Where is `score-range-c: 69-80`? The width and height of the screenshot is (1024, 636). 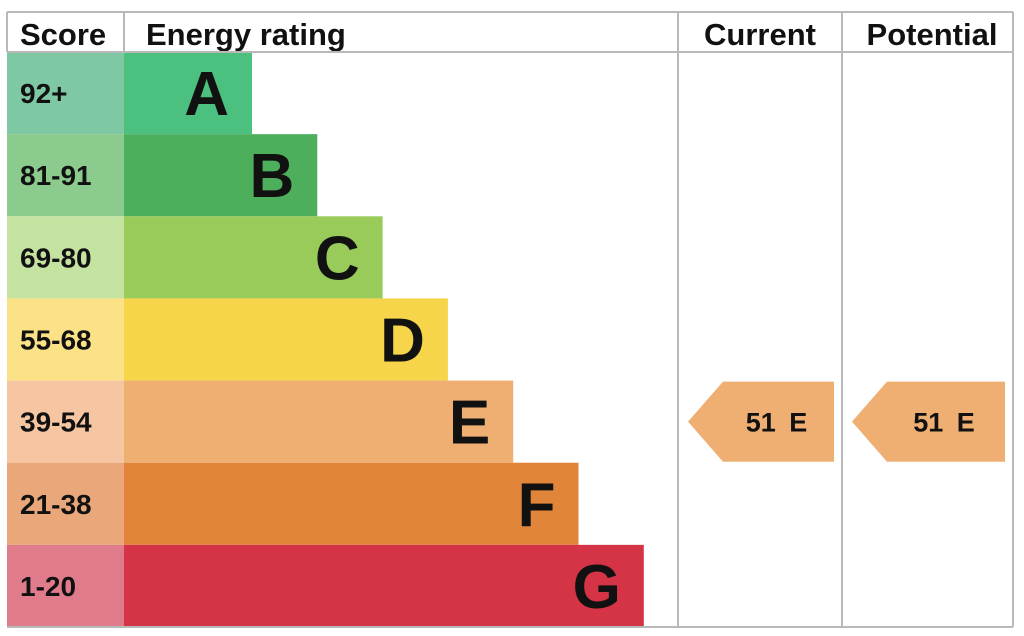
score-range-c: 69-80 is located at coordinates (56, 257).